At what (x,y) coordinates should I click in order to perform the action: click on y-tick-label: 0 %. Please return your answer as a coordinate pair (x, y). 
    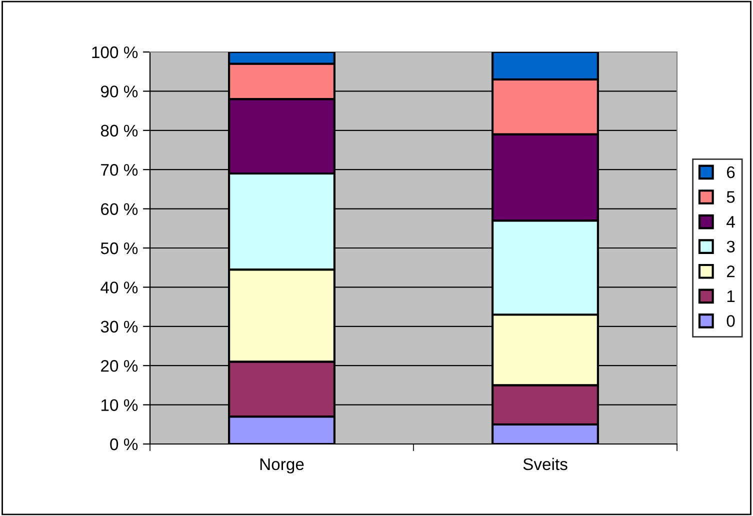
    Looking at the image, I should click on (124, 444).